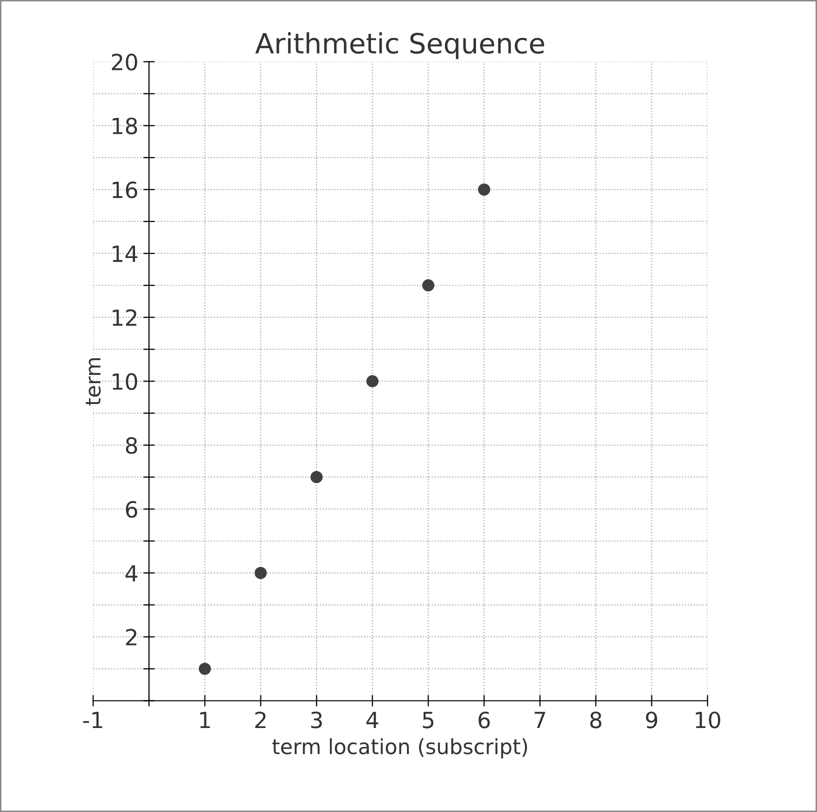 This screenshot has width=817, height=812. What do you see at coordinates (125, 126) in the screenshot?
I see `y-tick-label: 18` at bounding box center [125, 126].